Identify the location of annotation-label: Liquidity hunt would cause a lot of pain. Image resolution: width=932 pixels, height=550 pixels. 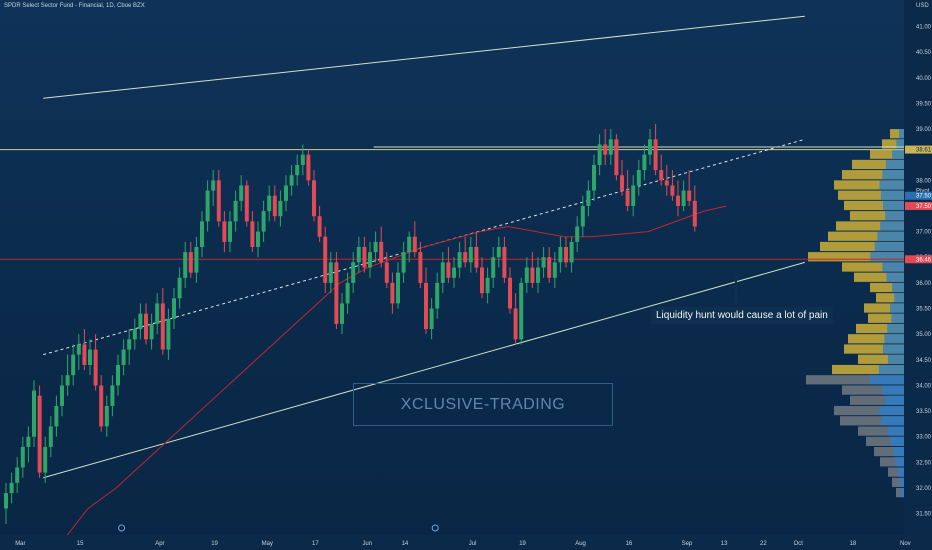
(742, 315).